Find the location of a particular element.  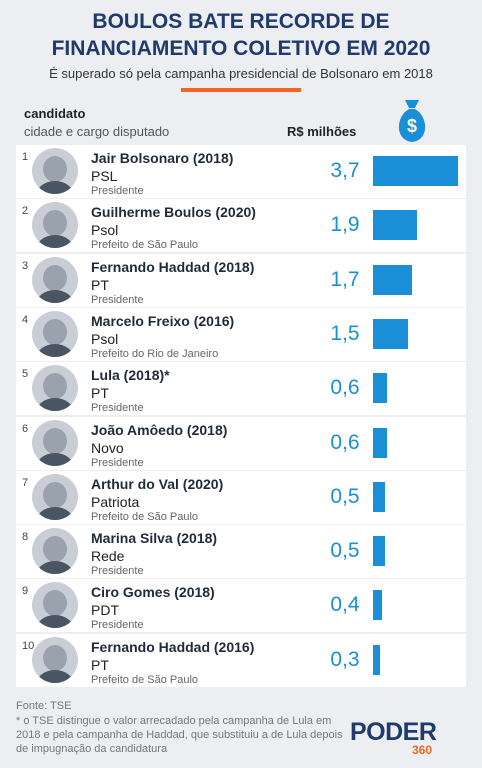

candidate-name: Arthur do Val (2020) is located at coordinates (157, 483).